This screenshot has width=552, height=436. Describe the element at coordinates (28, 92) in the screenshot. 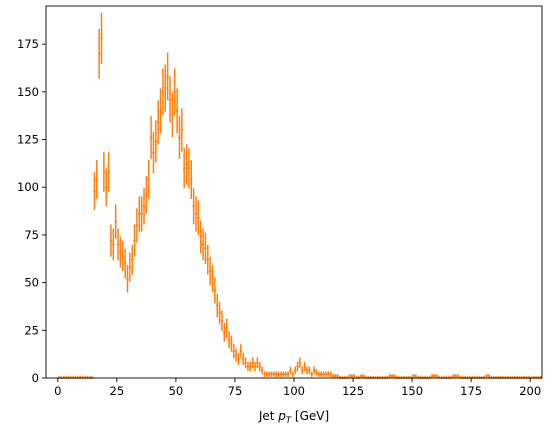

I see `y-tick-label: 150` at that location.